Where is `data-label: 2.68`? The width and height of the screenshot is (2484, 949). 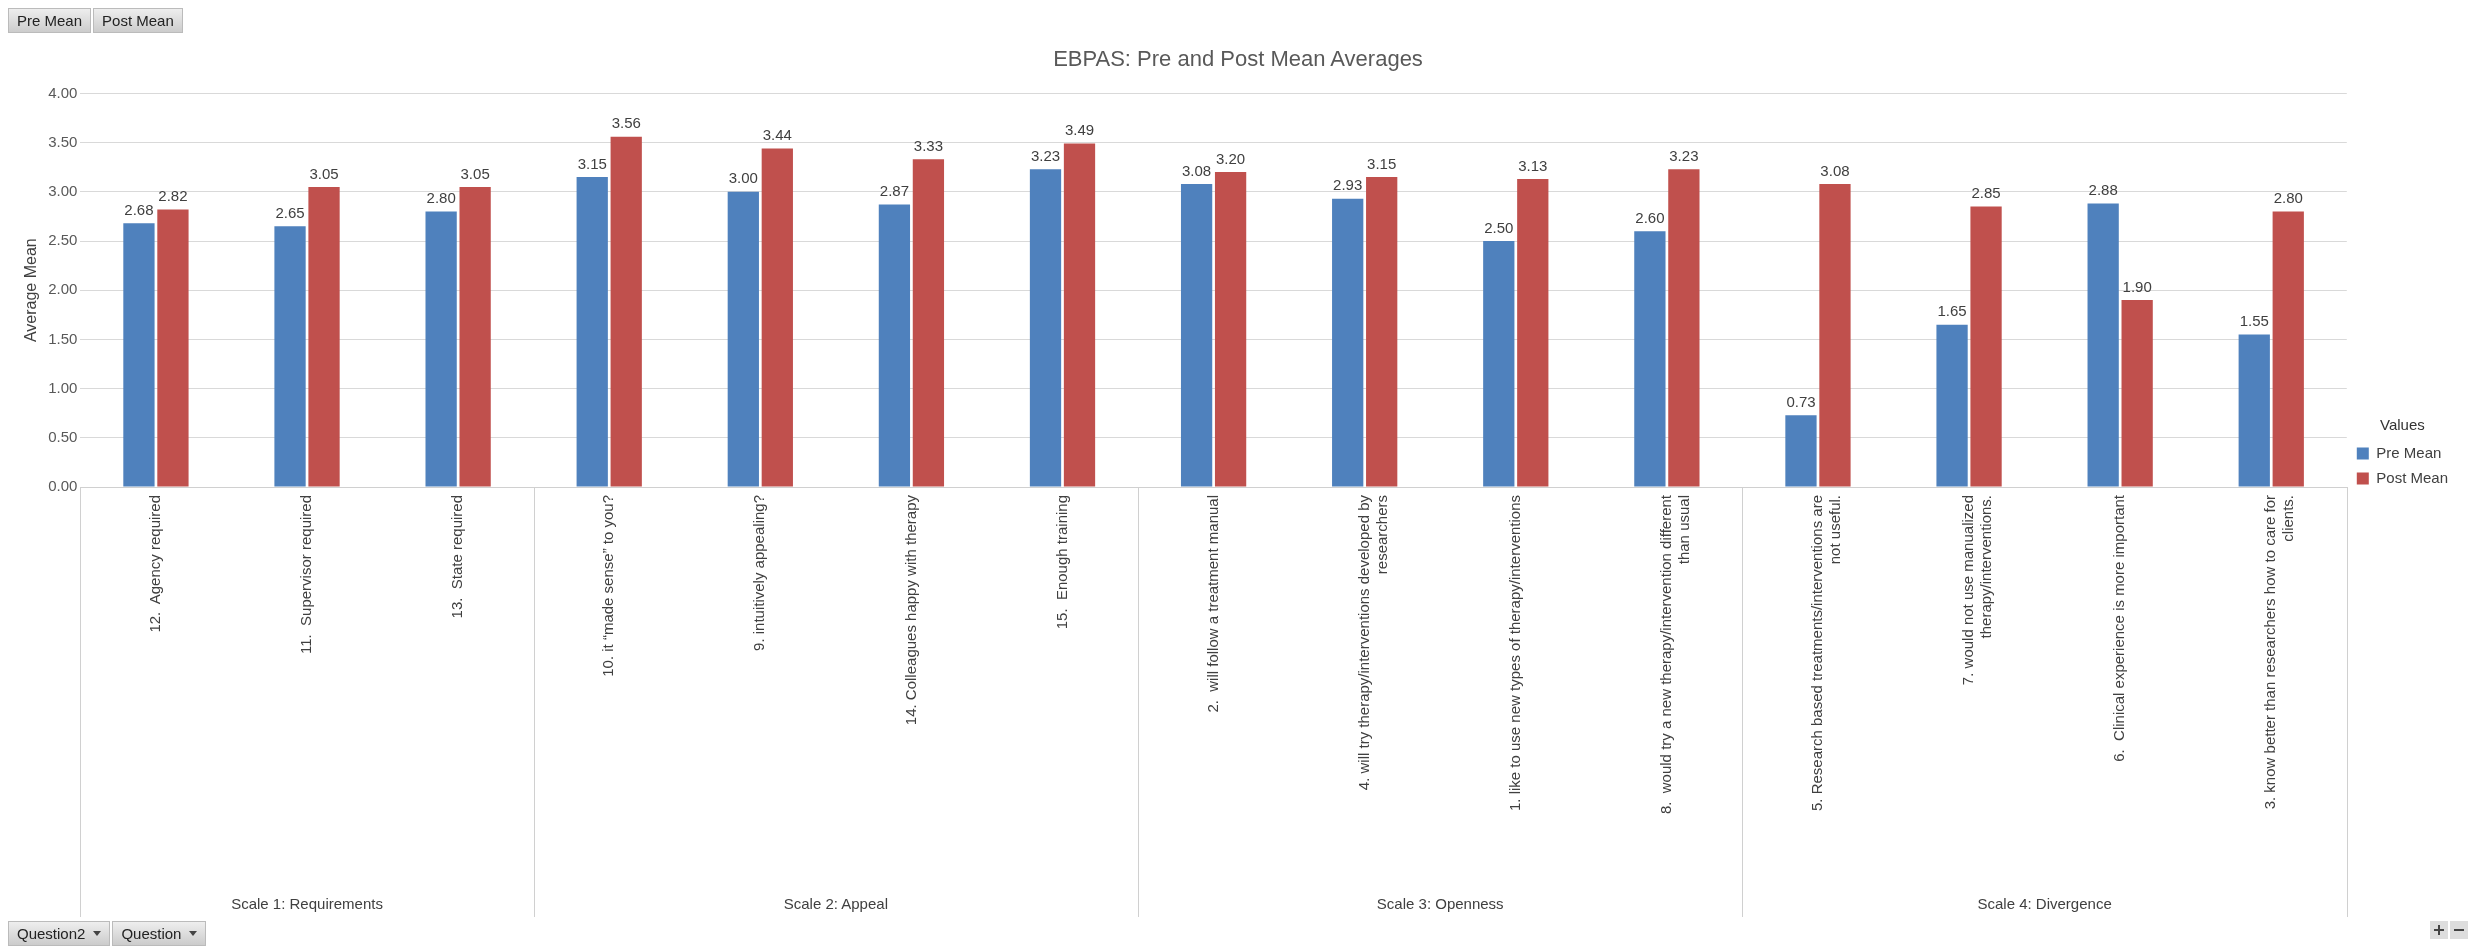
data-label: 2.68 is located at coordinates (139, 209).